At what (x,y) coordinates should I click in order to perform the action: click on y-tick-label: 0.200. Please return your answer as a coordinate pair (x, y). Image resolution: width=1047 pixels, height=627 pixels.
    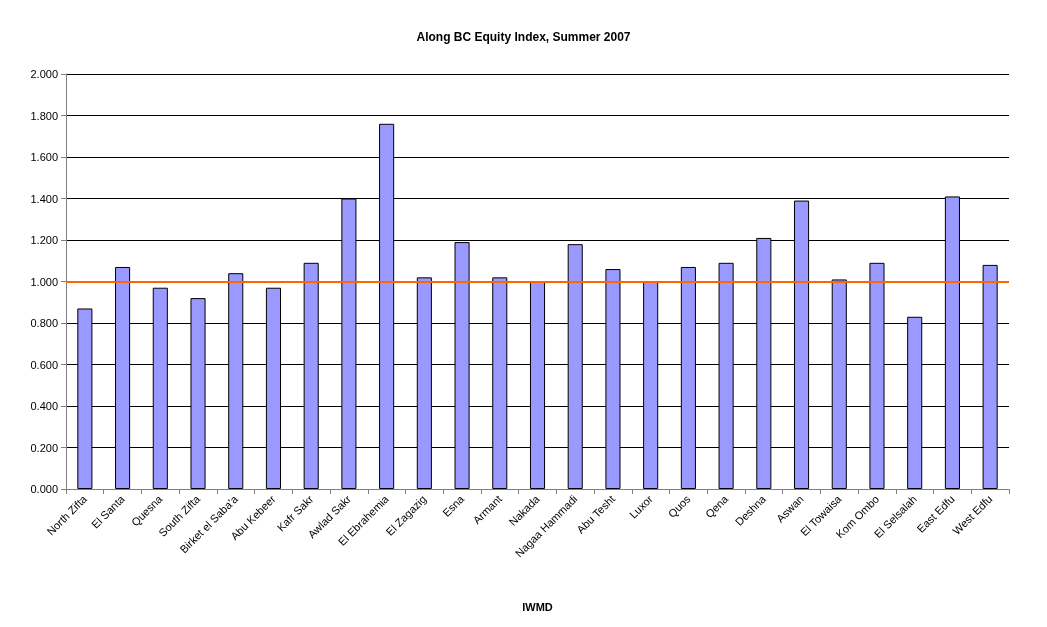
    Looking at the image, I should click on (44, 447).